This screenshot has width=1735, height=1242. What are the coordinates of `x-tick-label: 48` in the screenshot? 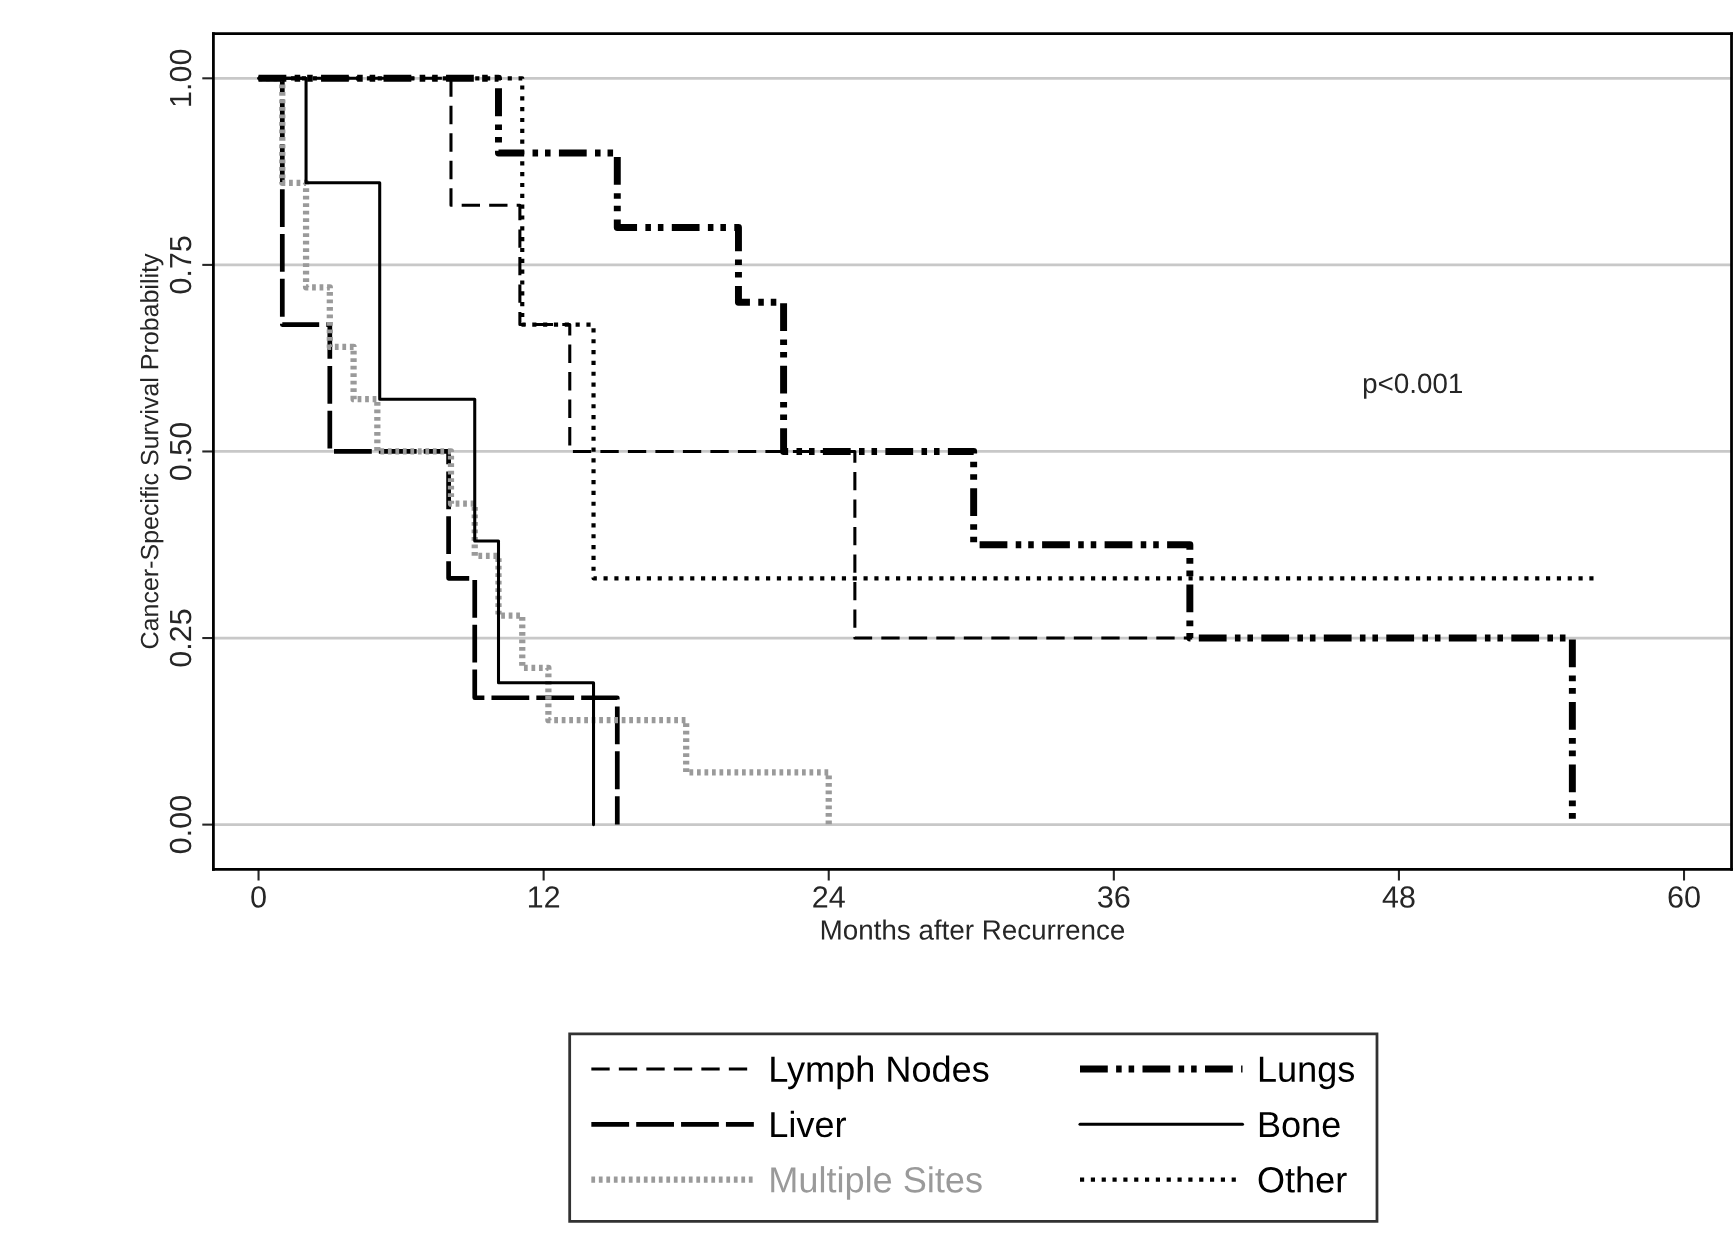 It's located at (1398, 897).